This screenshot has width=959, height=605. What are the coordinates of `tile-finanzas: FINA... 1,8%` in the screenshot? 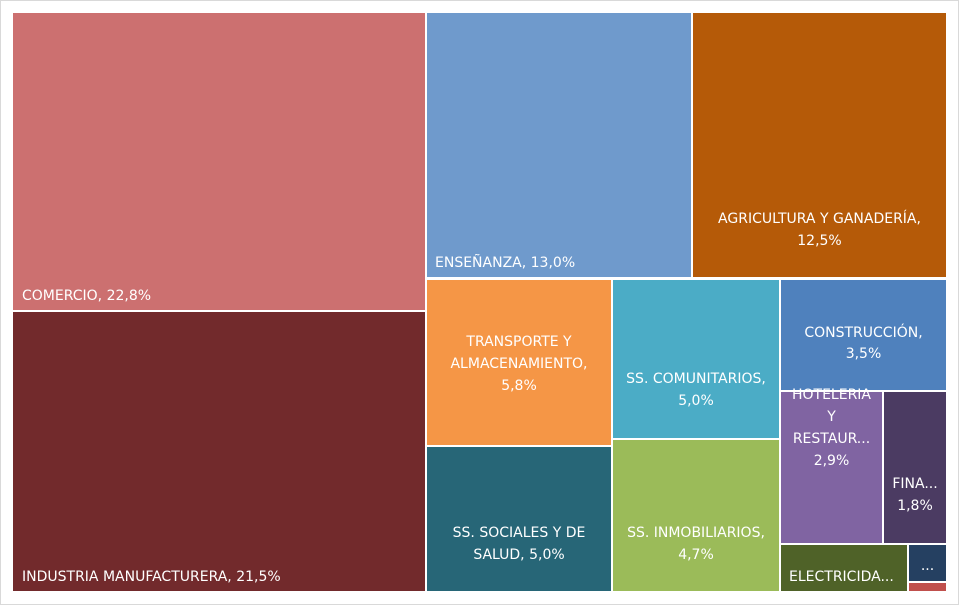 It's located at (915, 467).